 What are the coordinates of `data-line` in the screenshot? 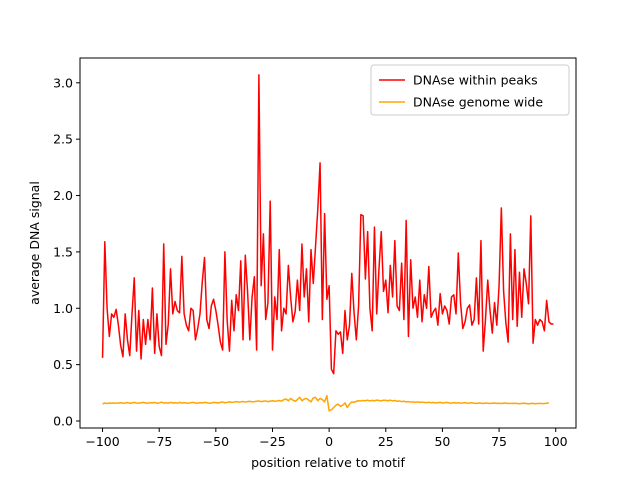 It's located at (325, 403).